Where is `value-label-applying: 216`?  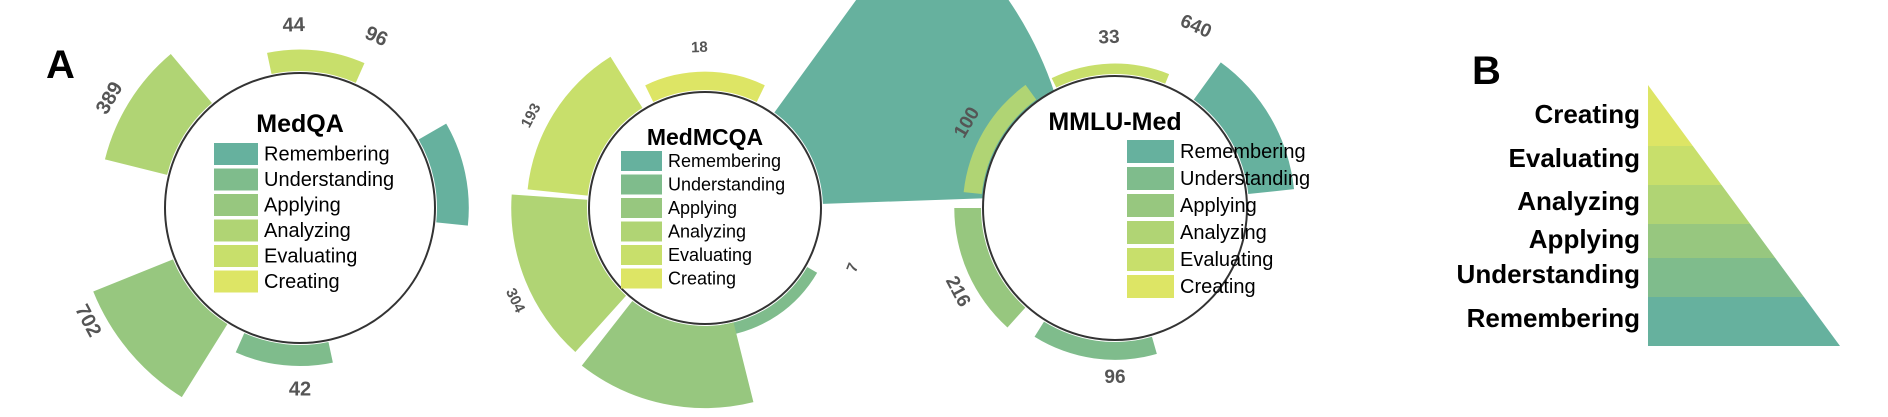
value-label-applying: 216 is located at coordinates (957, 292).